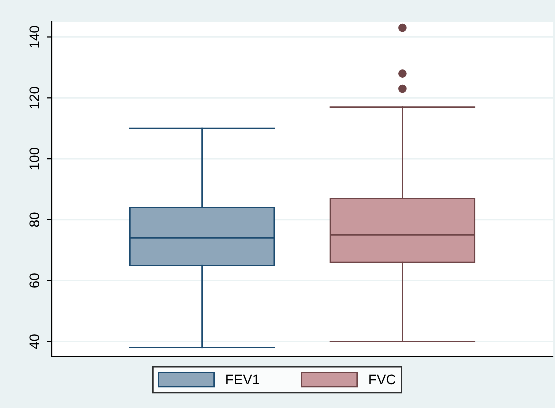  What do you see at coordinates (35, 220) in the screenshot?
I see `y-tick-label: 80` at bounding box center [35, 220].